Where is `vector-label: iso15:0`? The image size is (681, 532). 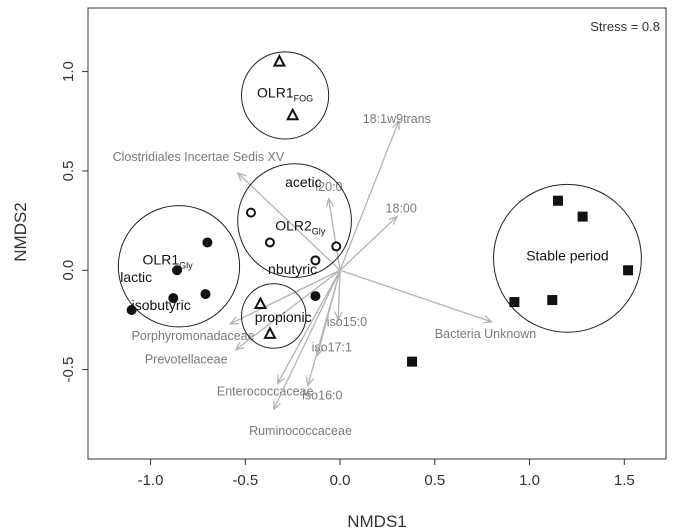 vector-label: iso15:0 is located at coordinates (347, 322).